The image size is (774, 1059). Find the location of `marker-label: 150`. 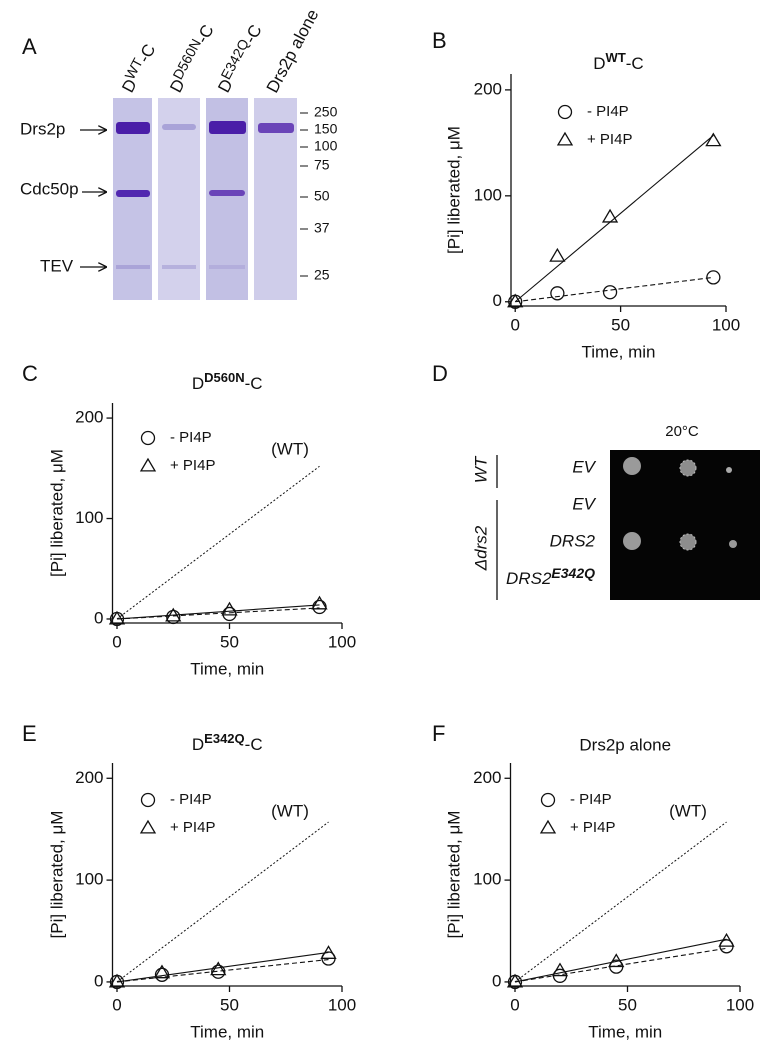

marker-label: 150 is located at coordinates (326, 129).